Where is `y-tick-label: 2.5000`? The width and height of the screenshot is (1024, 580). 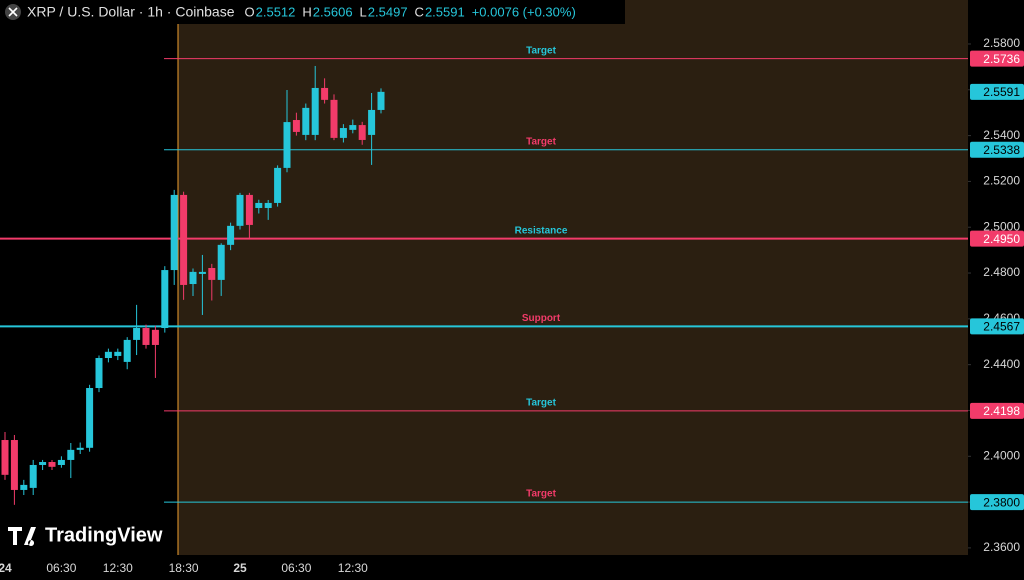 y-tick-label: 2.5000 is located at coordinates (1001, 226).